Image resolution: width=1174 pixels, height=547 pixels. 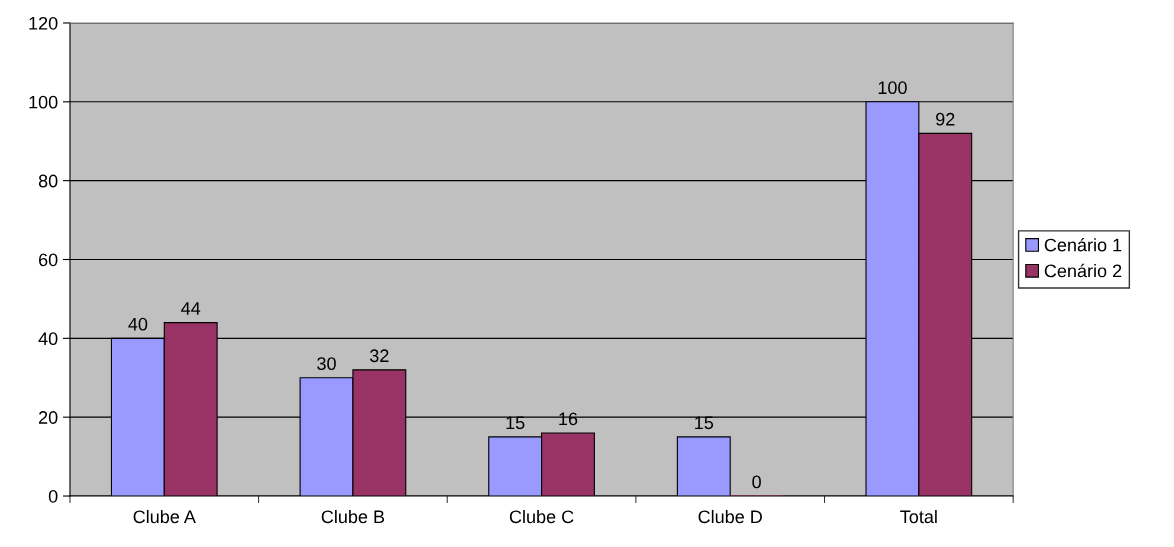 What do you see at coordinates (945, 119) in the screenshot?
I see `data-label: 92` at bounding box center [945, 119].